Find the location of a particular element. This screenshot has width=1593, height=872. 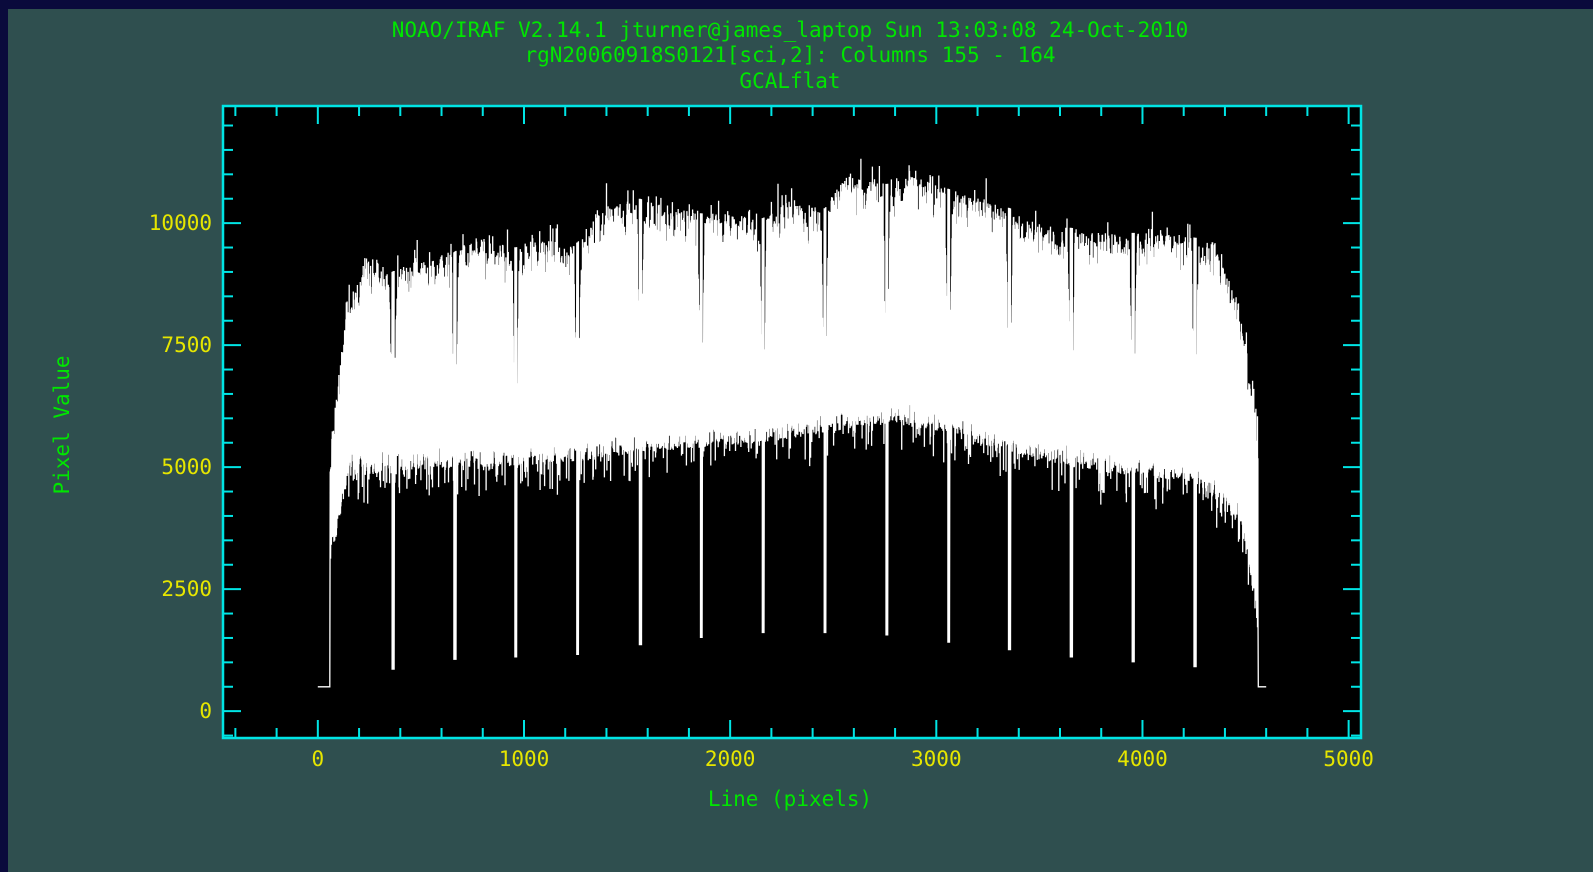

title-line-3: GCALflat is located at coordinates (789, 81).